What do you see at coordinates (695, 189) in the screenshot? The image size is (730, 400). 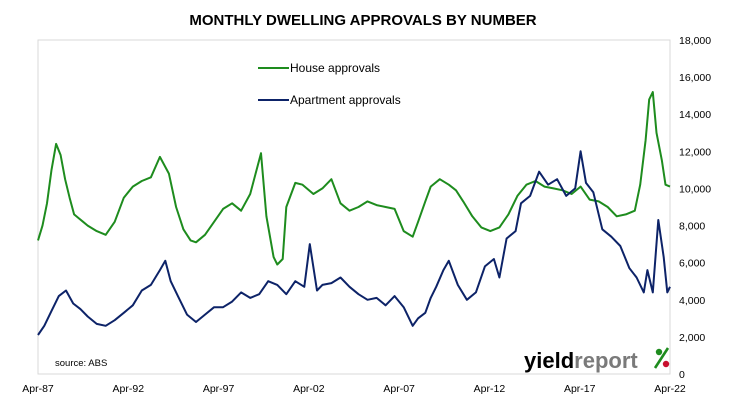 I see `y-tick-label: 10,000` at bounding box center [695, 189].